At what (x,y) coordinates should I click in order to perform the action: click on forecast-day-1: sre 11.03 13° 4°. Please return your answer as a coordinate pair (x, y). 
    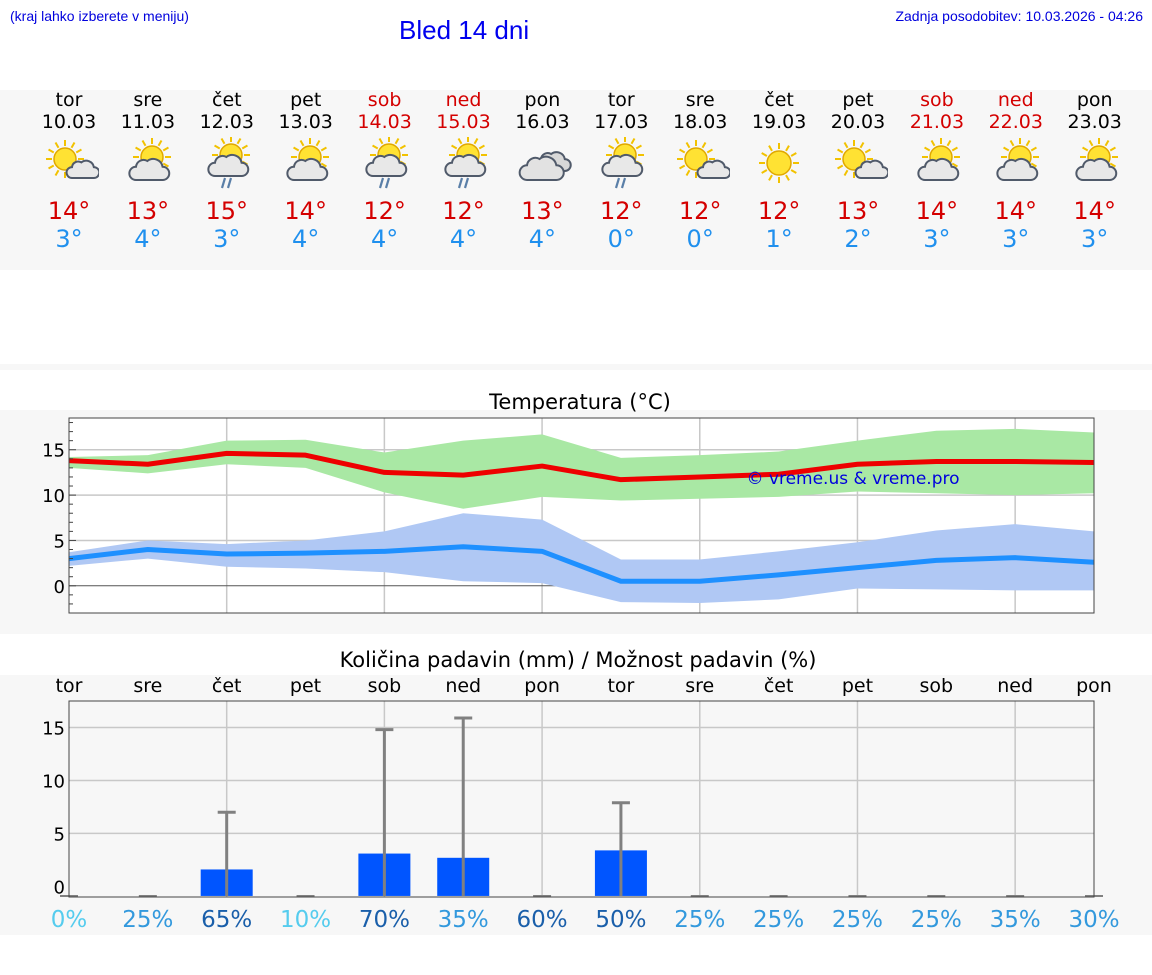
    Looking at the image, I should click on (148, 170).